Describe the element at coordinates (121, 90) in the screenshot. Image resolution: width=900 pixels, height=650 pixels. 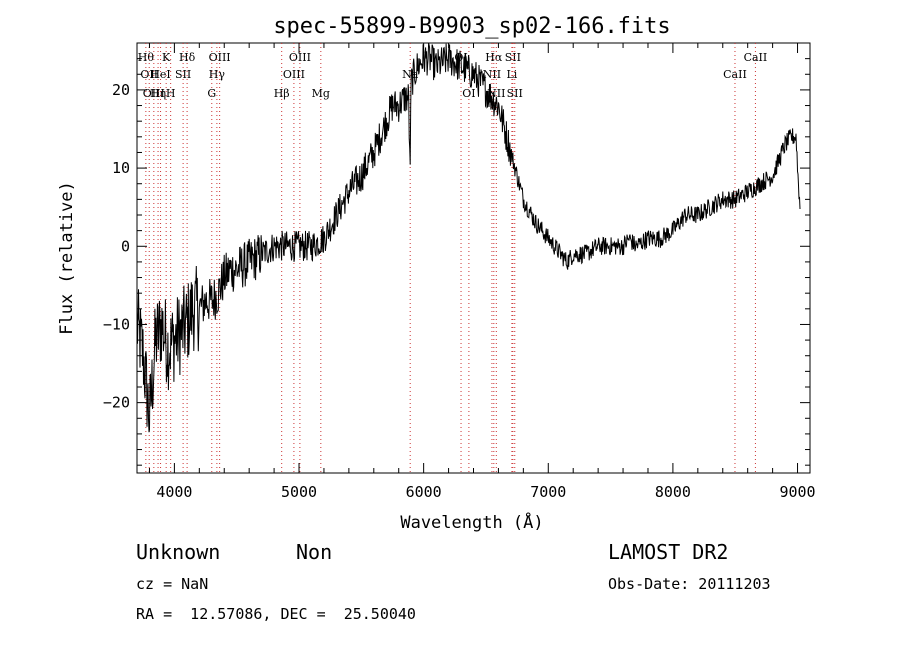
I see `y-tick-label: 20` at that location.